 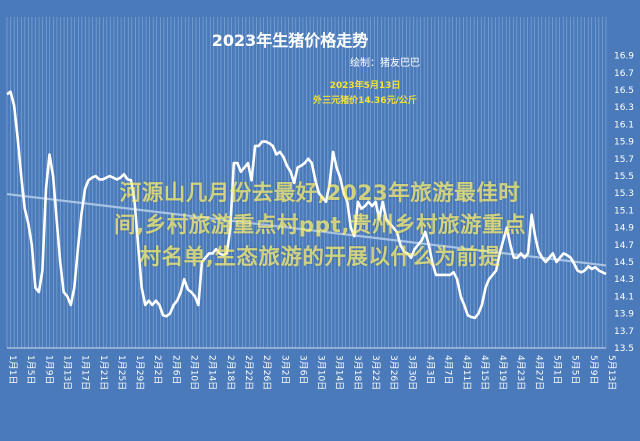 What do you see at coordinates (624, 91) in the screenshot?
I see `y-tick-label: 16.5` at bounding box center [624, 91].